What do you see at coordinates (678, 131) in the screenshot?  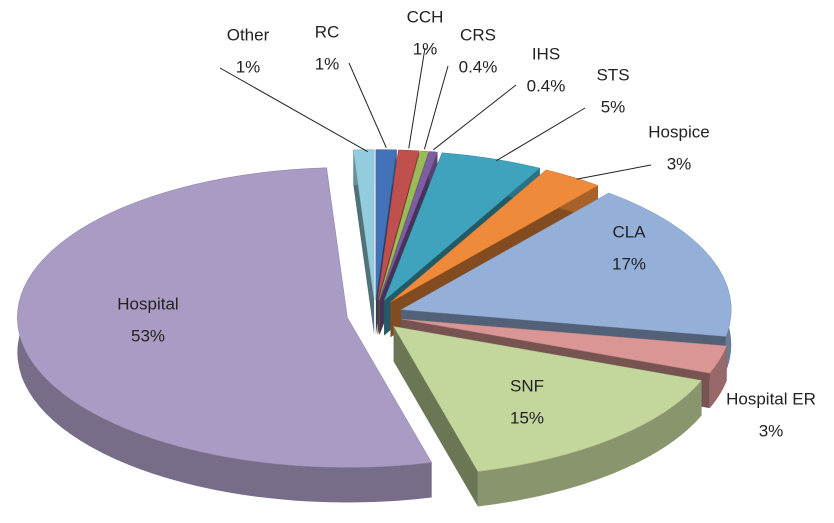 I see `category-label: Hospice` at bounding box center [678, 131].